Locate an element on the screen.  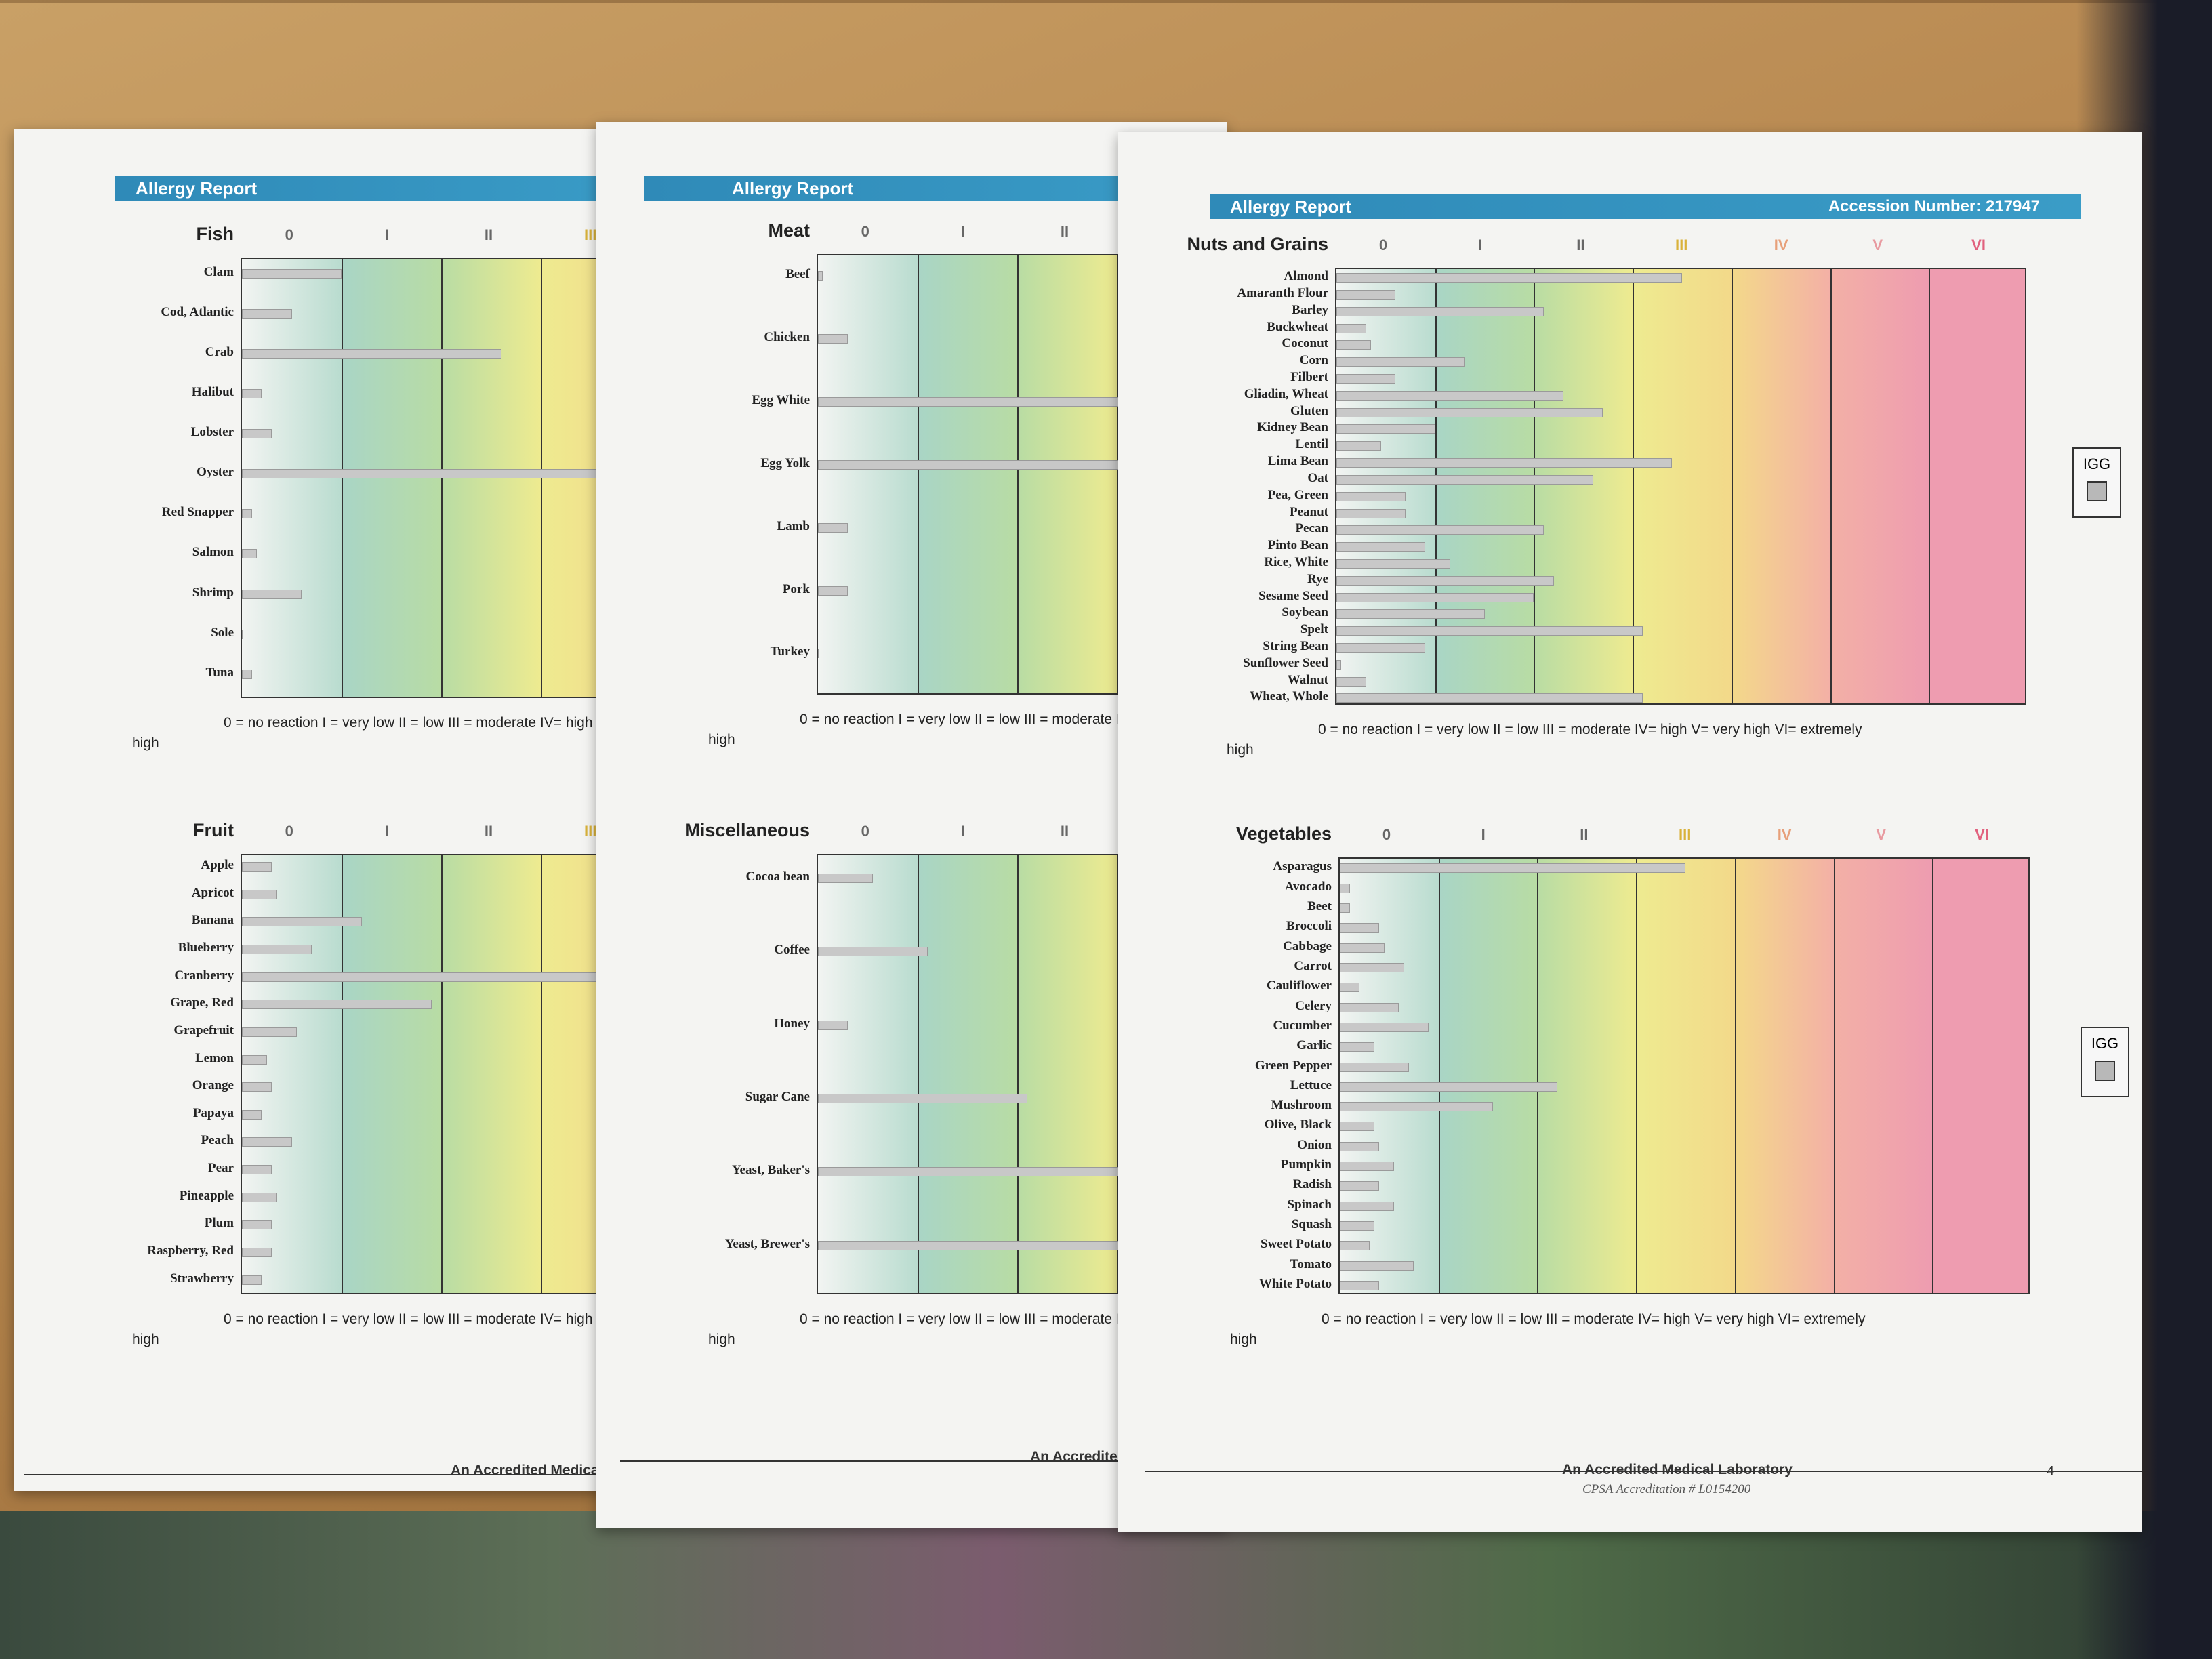
accession-number: Accession Number: 217947 is located at coordinates (1934, 207).